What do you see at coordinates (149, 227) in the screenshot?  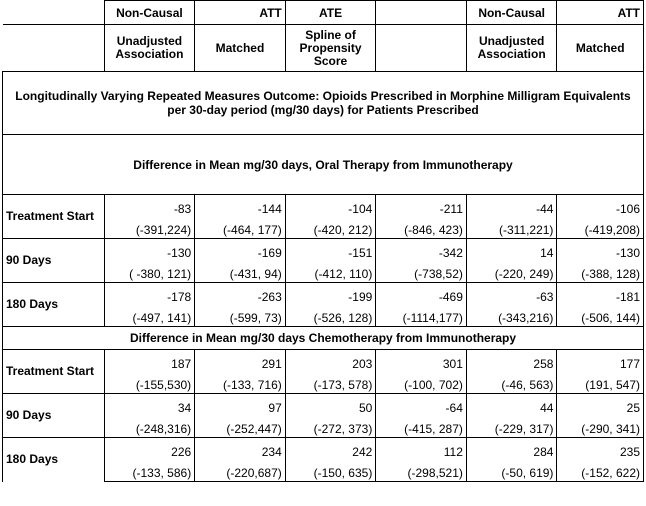 I see `ci-cell: (-391,224)` at bounding box center [149, 227].